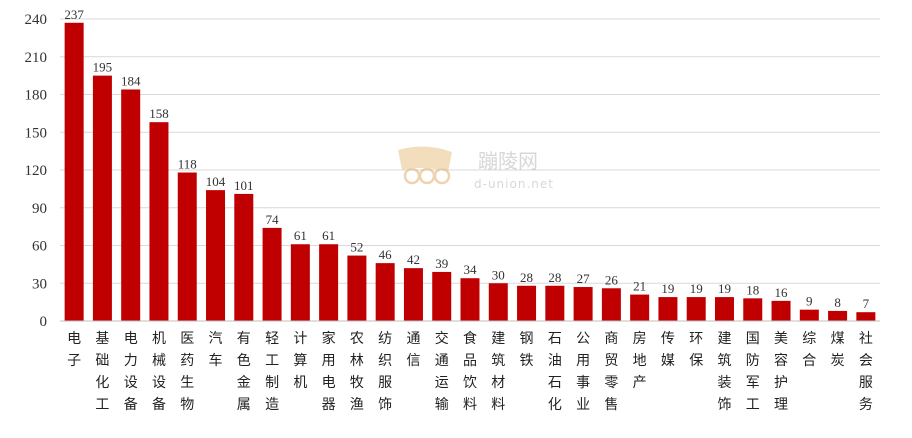  Describe the element at coordinates (724, 372) in the screenshot. I see `category-label: 建筑装饰` at that location.